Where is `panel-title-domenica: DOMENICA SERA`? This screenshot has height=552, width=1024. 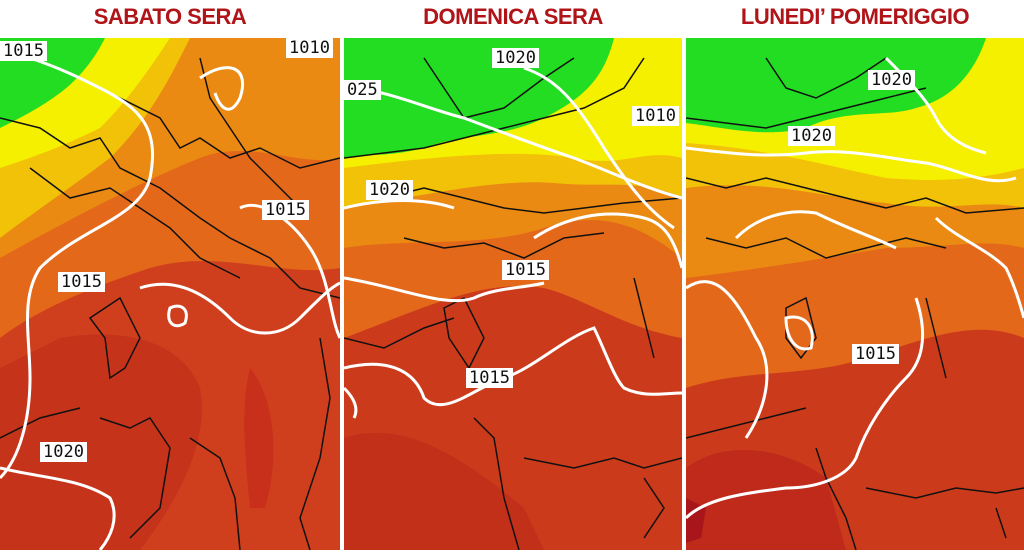 panel-title-domenica: DOMENICA SERA is located at coordinates (513, 16).